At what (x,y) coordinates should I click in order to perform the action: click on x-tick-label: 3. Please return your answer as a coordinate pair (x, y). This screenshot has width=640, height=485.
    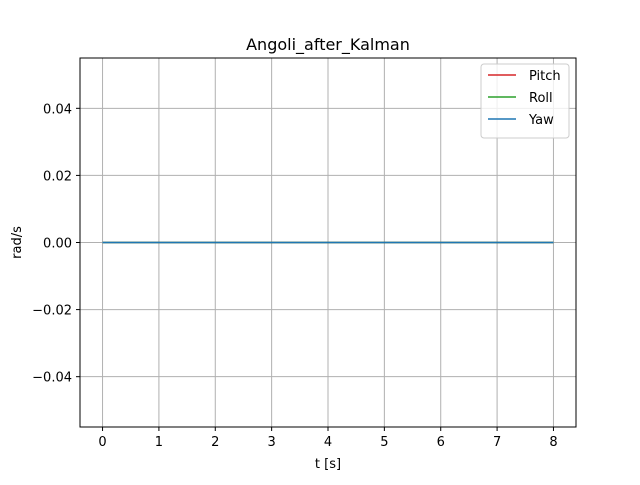
    Looking at the image, I should click on (271, 442).